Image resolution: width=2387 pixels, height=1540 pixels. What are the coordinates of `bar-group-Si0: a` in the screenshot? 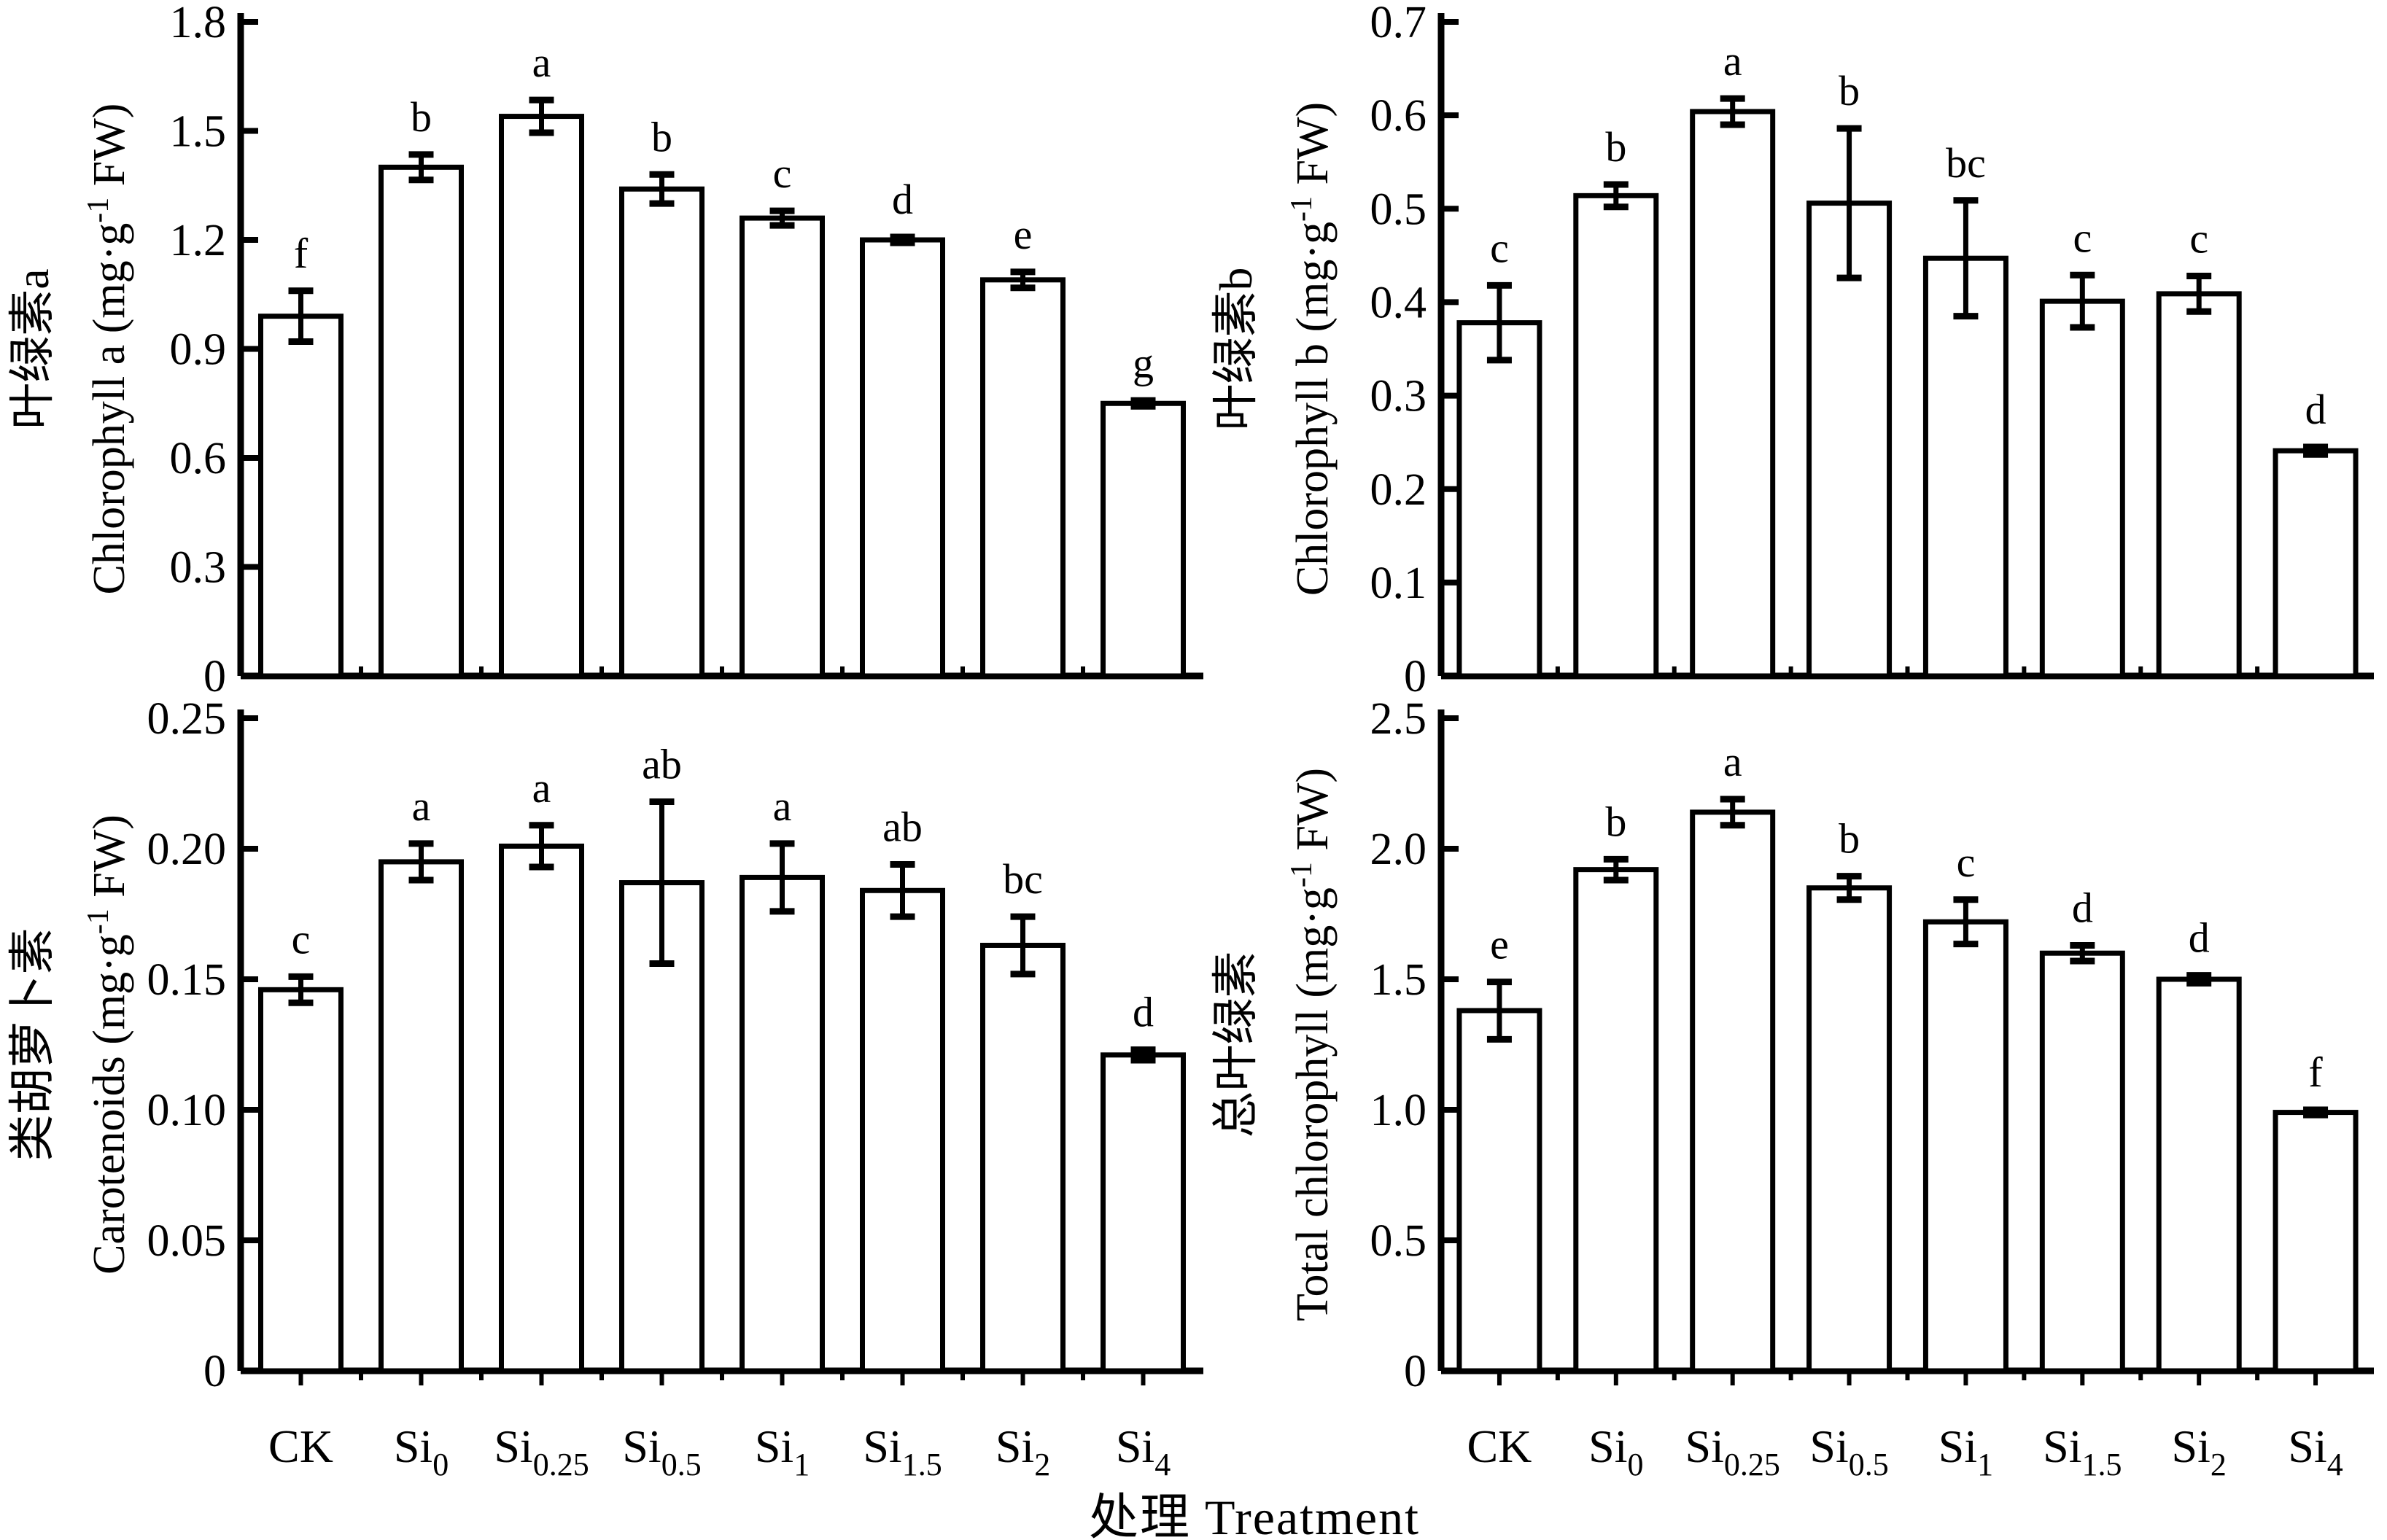 It's located at (421, 1078).